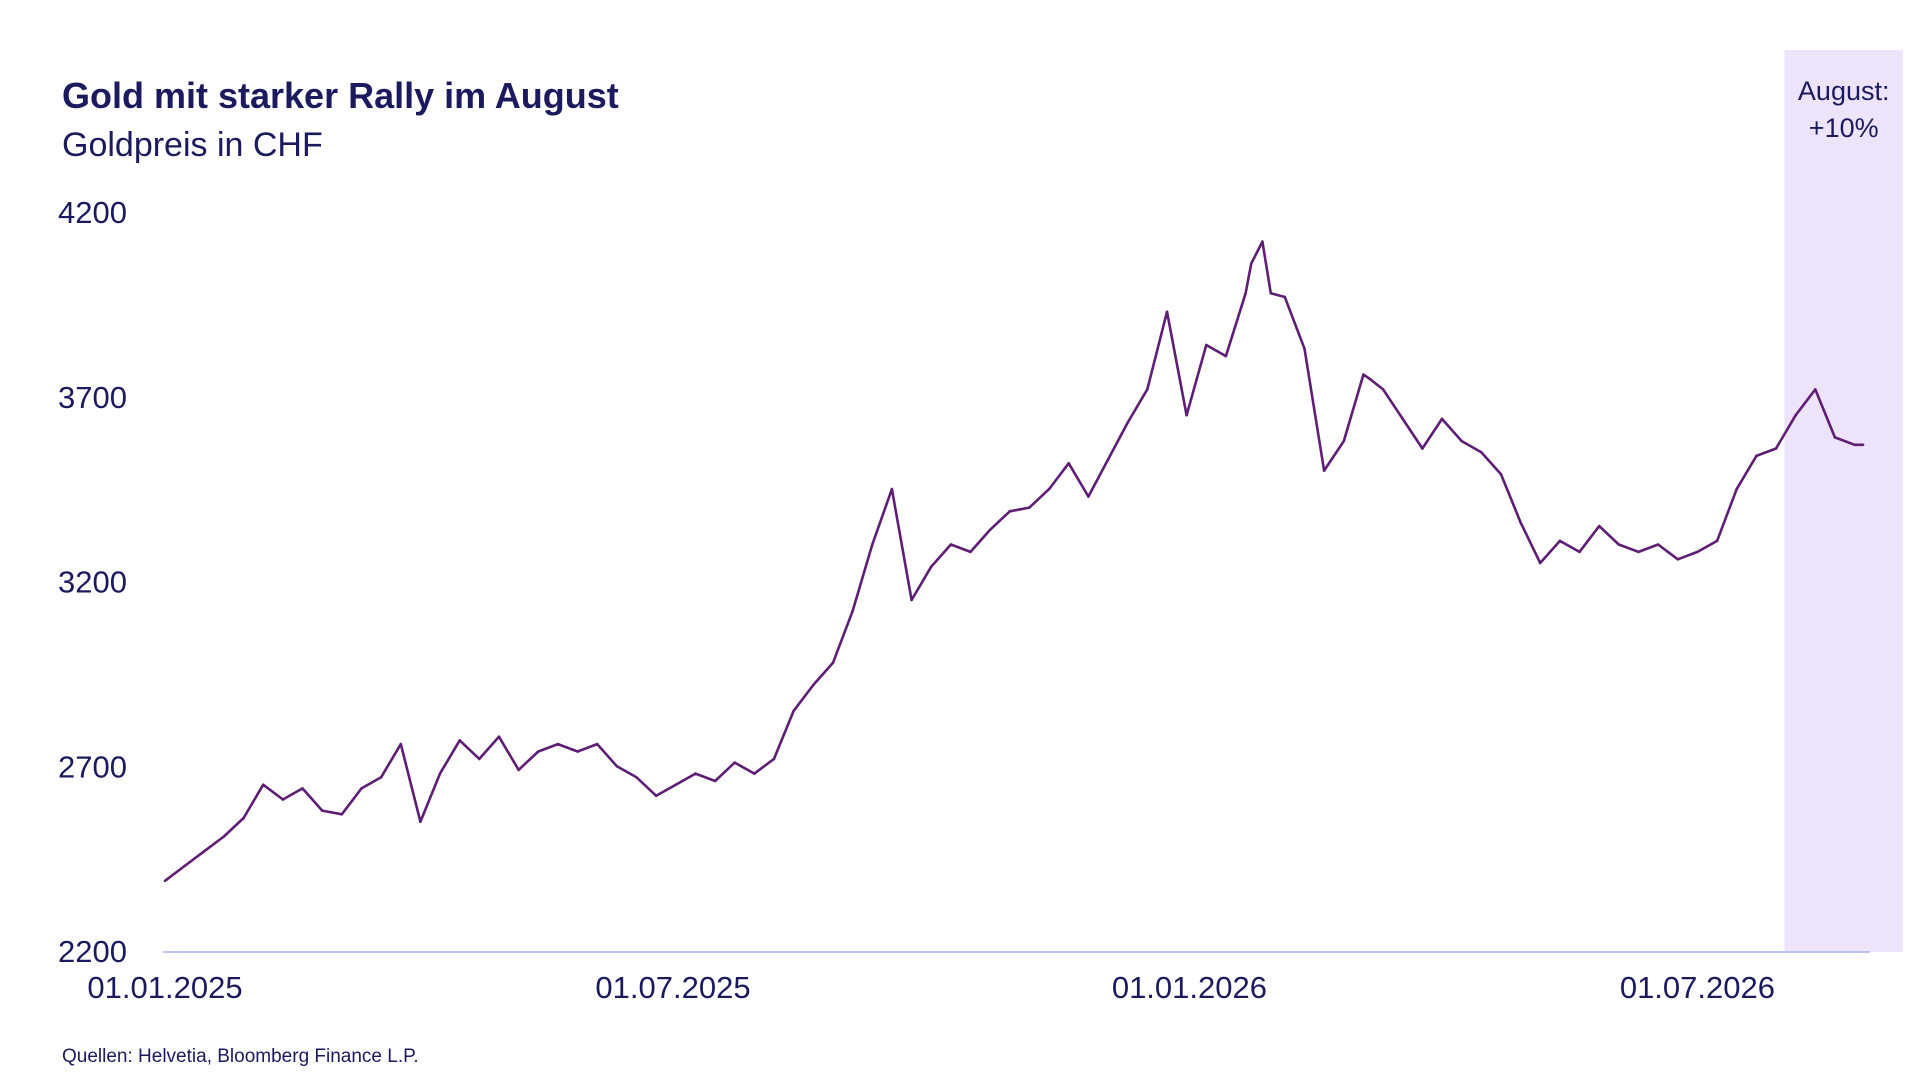 The image size is (1920, 1080). I want to click on y-tick-label: 3700, so click(92, 397).